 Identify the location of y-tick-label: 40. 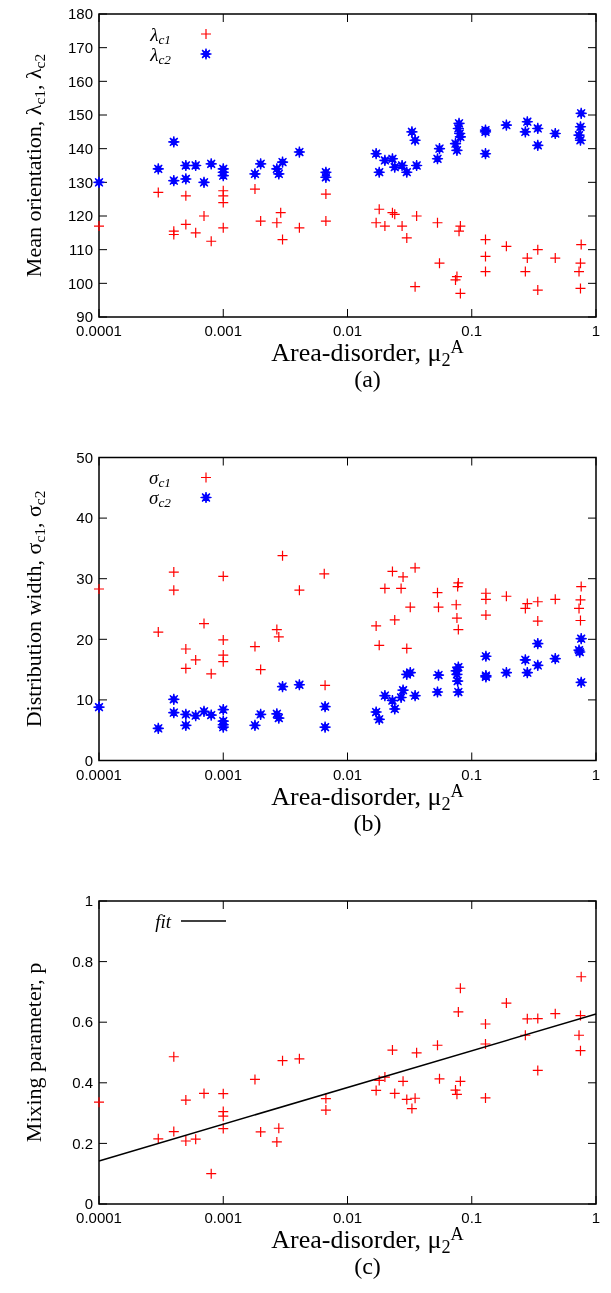
(84, 518).